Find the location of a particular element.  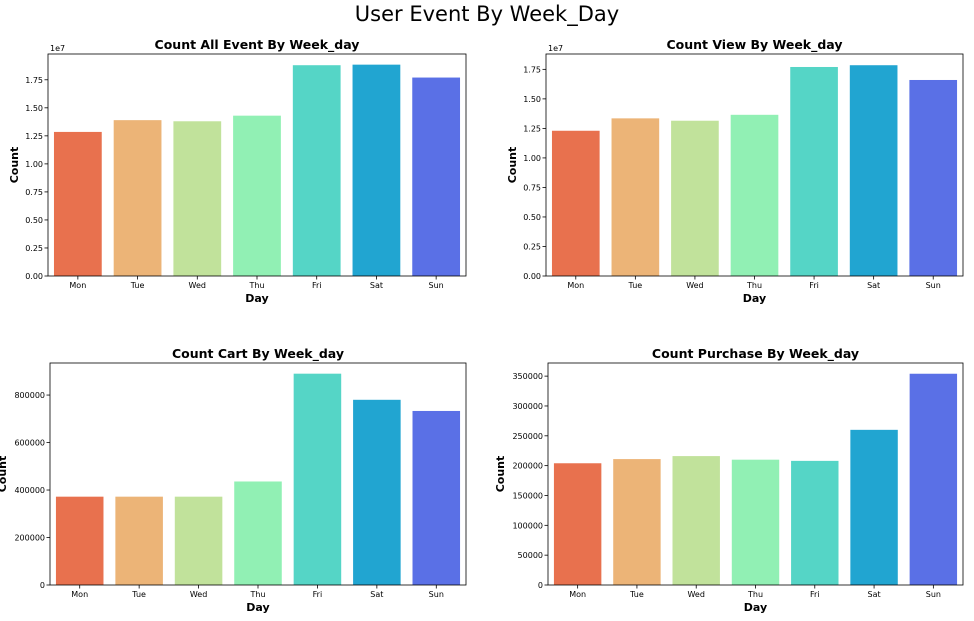

figure-title: User Event By Week_Day is located at coordinates (487, 14).